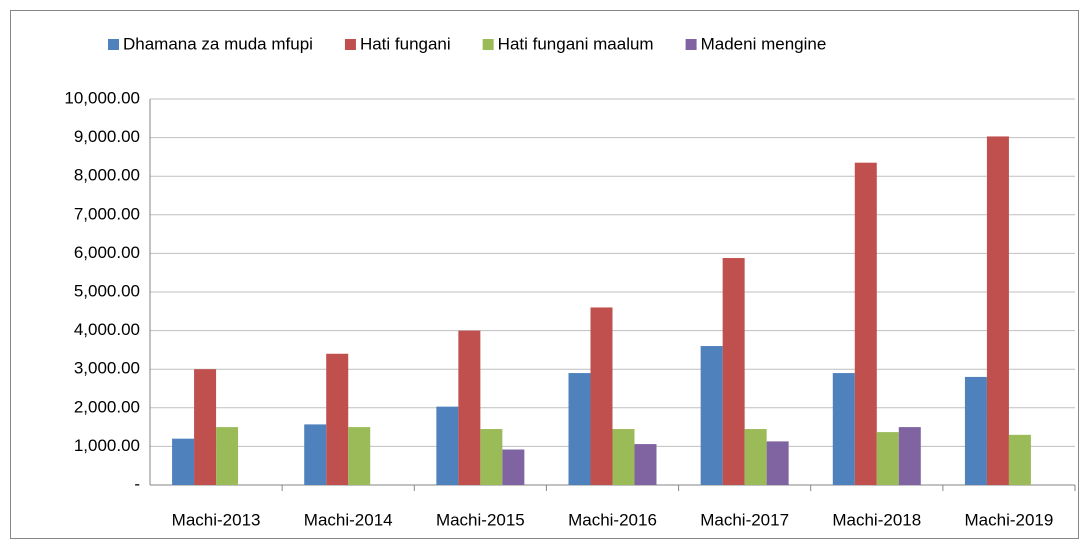  What do you see at coordinates (744, 519) in the screenshot?
I see `x-tick-label: Machi-2017` at bounding box center [744, 519].